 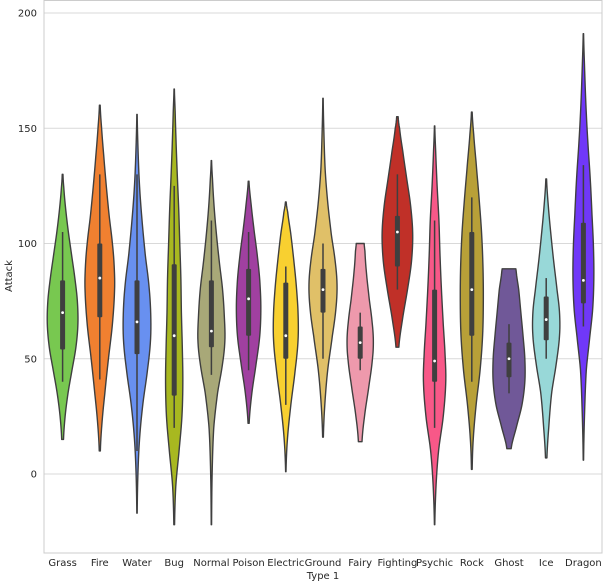 I want to click on violin-rock, so click(x=472, y=291).